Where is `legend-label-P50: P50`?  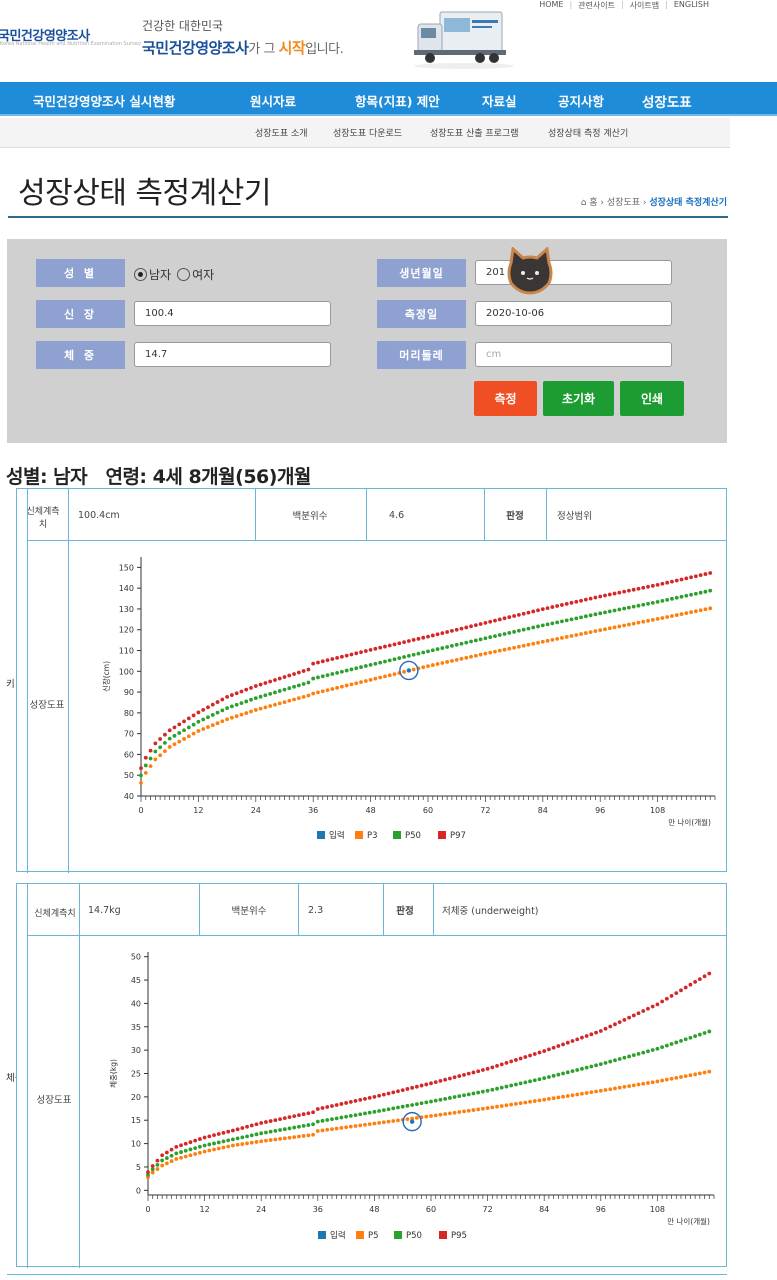 legend-label-P50: P50 is located at coordinates (413, 836).